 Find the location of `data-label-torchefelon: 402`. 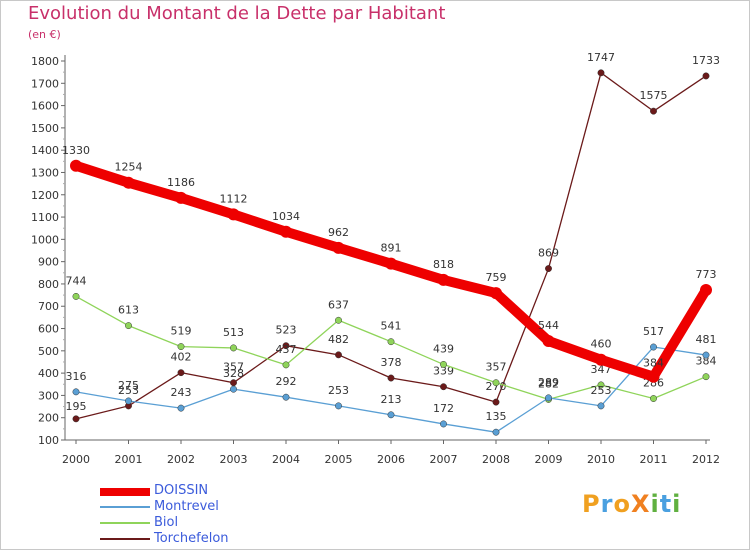

data-label-torchefelon: 402 is located at coordinates (181, 357).